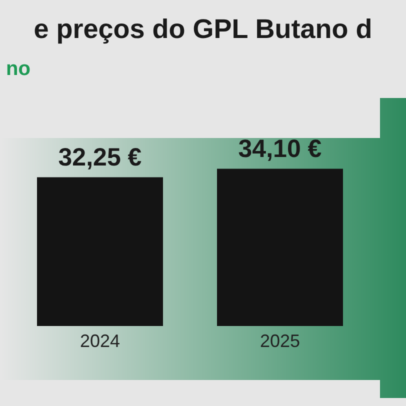 The height and width of the screenshot is (406, 406). I want to click on data-label: 32,25 €, so click(100, 157).